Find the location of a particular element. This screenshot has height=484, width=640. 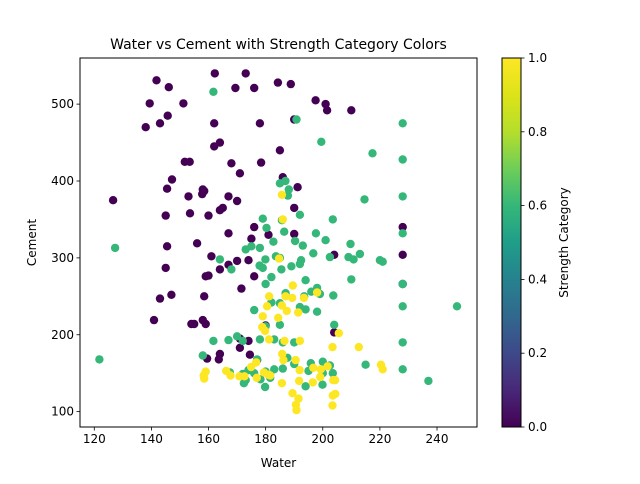

colorbar-ticks: 0.0 0.2 0.4 0.6 0.8 1.0 is located at coordinates (534, 242).